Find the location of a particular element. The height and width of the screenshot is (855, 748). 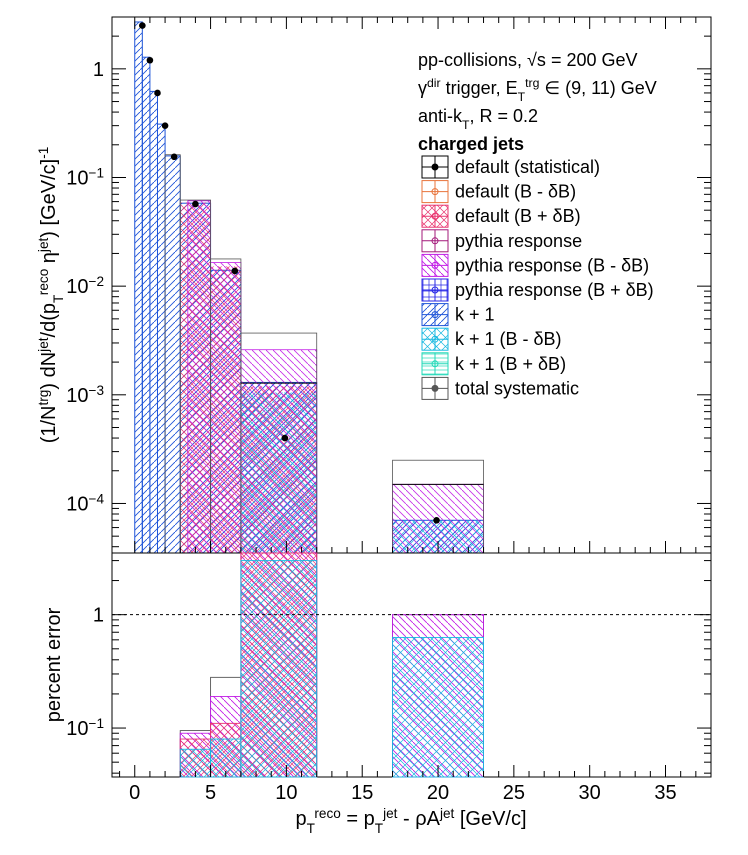

legend-label: pythia response (B - δB) is located at coordinates (552, 265).